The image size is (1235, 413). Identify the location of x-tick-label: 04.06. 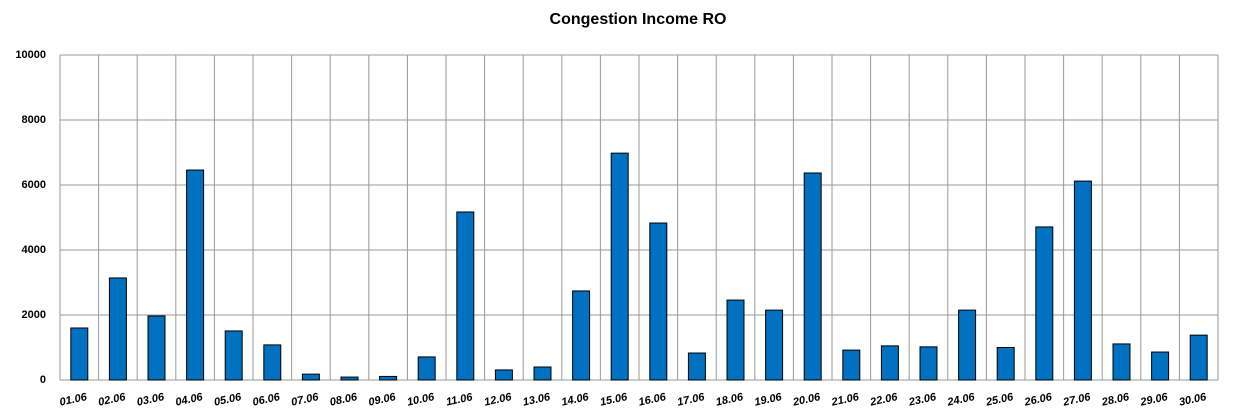
(189, 400).